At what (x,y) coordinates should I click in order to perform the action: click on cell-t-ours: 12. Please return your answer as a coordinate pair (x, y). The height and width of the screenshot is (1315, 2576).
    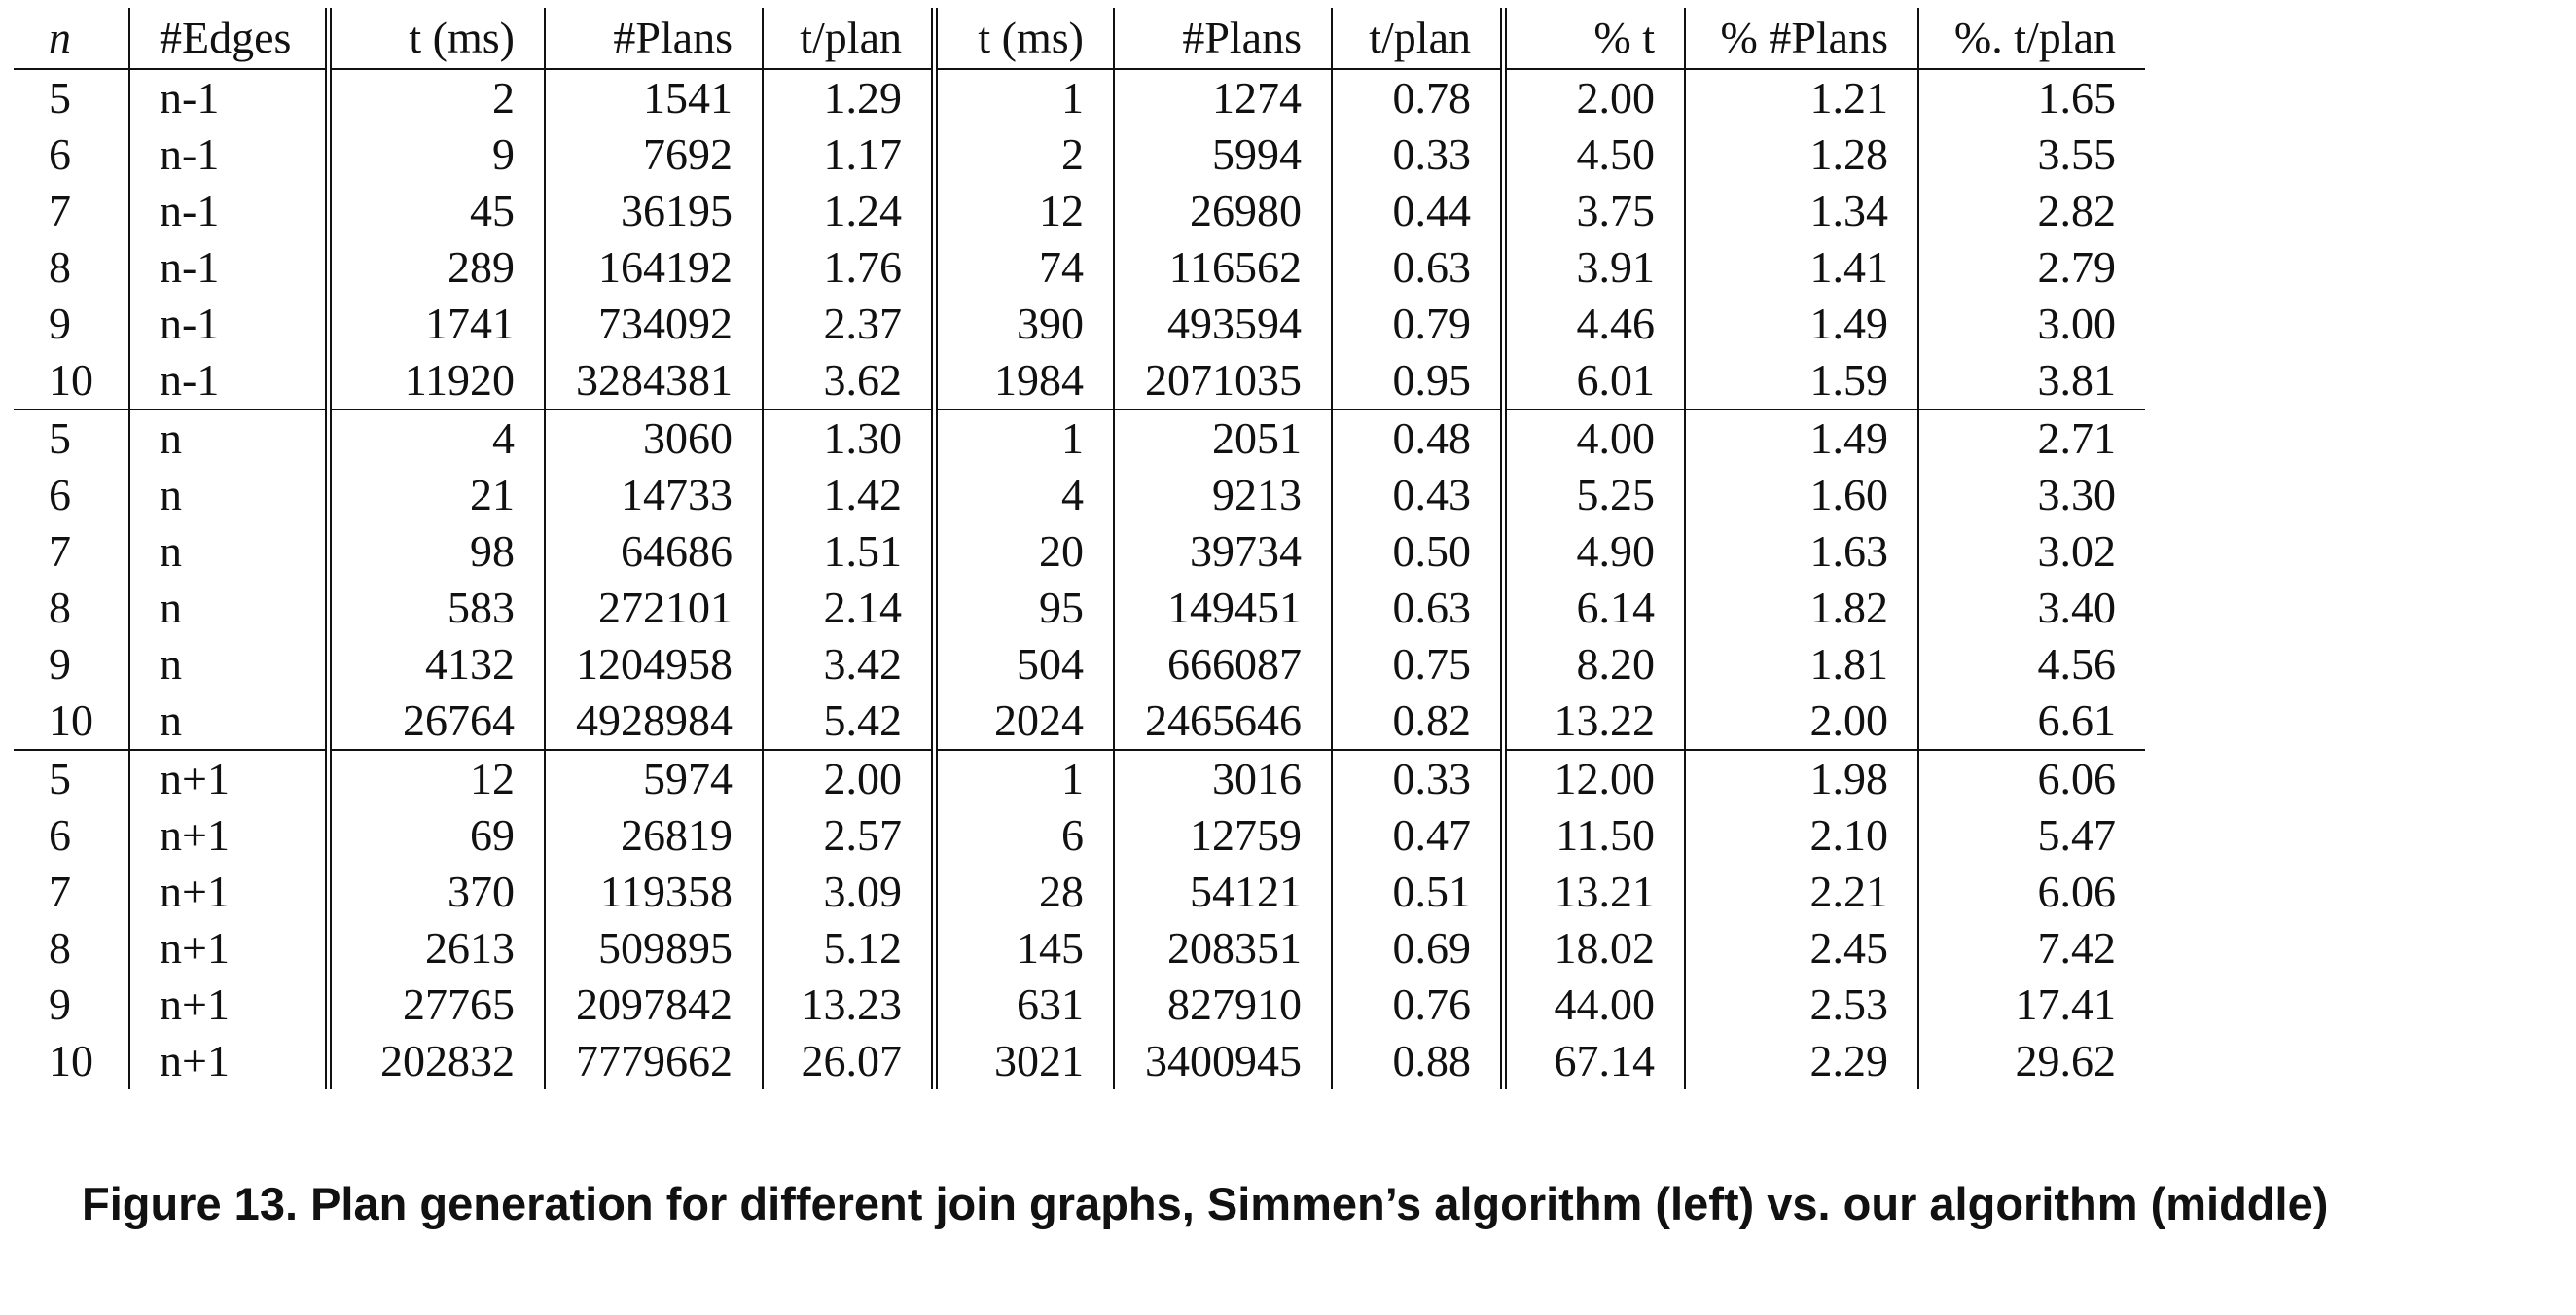
    Looking at the image, I should click on (1023, 211).